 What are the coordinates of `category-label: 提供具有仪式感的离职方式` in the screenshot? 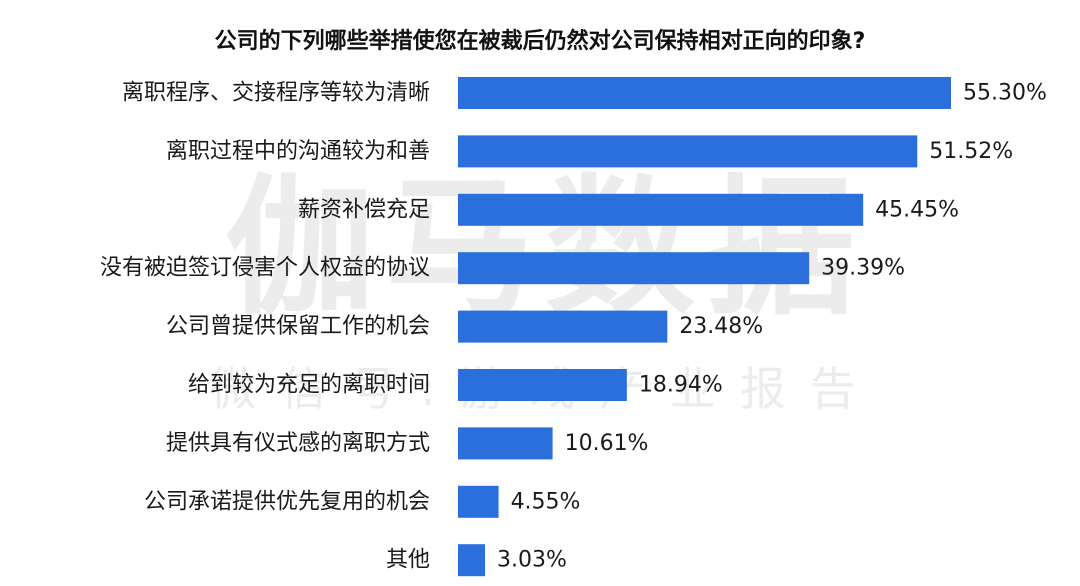 It's located at (298, 443).